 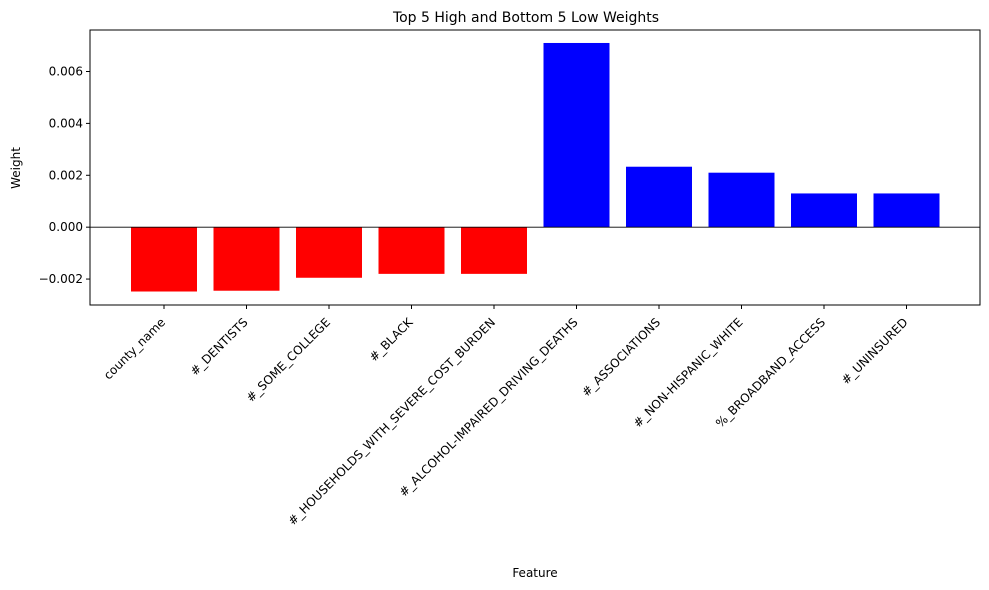 I want to click on y-tick-label-0: −0.002, so click(x=61, y=279).